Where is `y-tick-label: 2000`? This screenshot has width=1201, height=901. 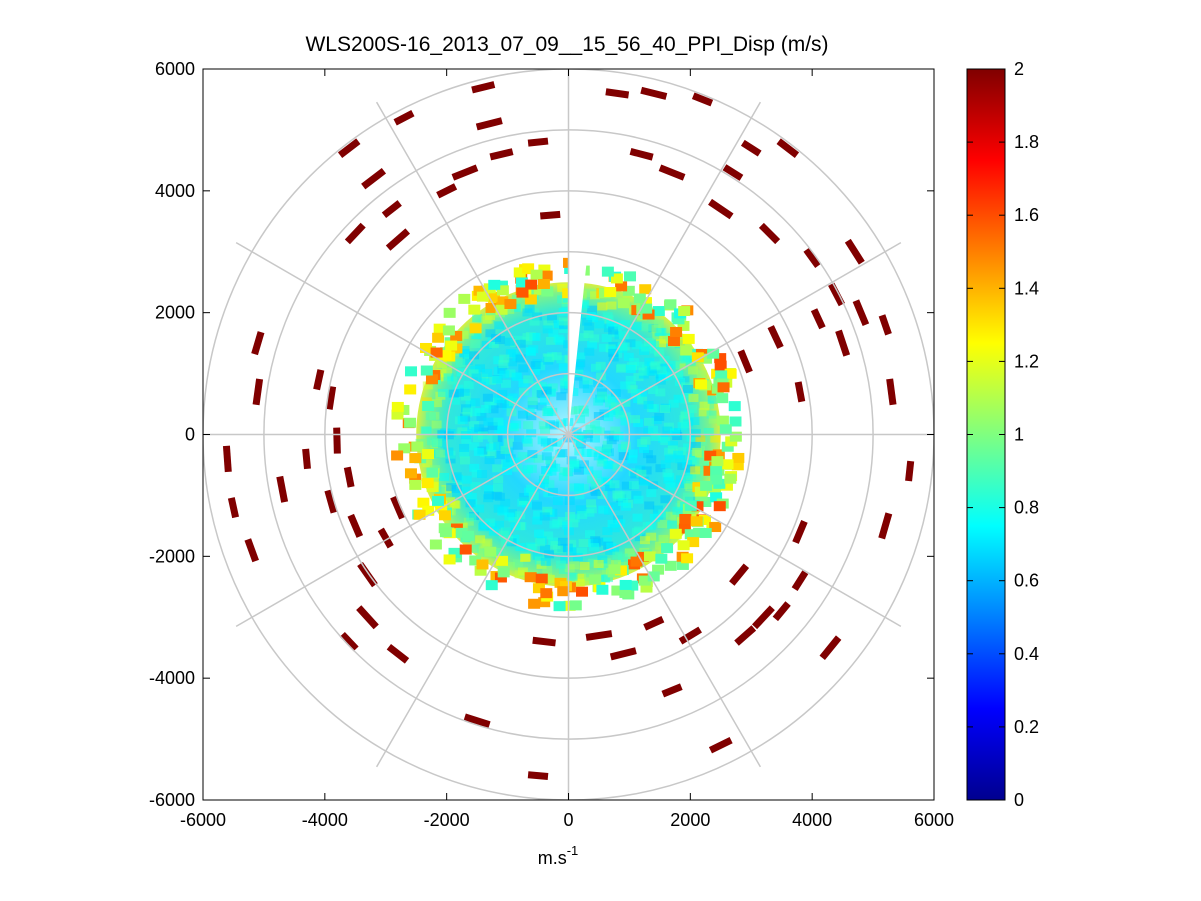 y-tick-label: 2000 is located at coordinates (175, 313).